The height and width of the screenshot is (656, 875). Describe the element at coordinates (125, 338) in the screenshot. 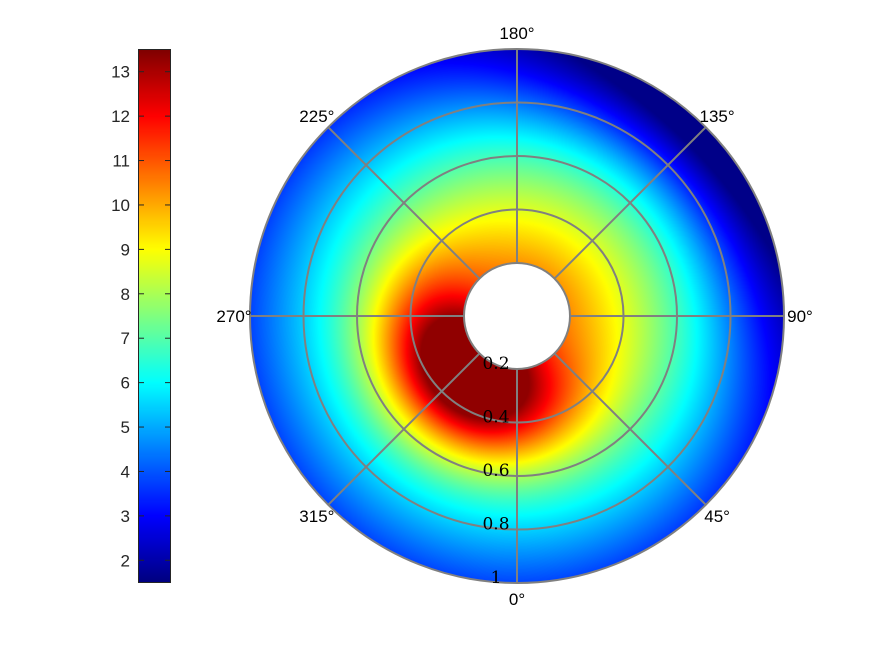

I see `colorbar-tick-label: 7` at that location.